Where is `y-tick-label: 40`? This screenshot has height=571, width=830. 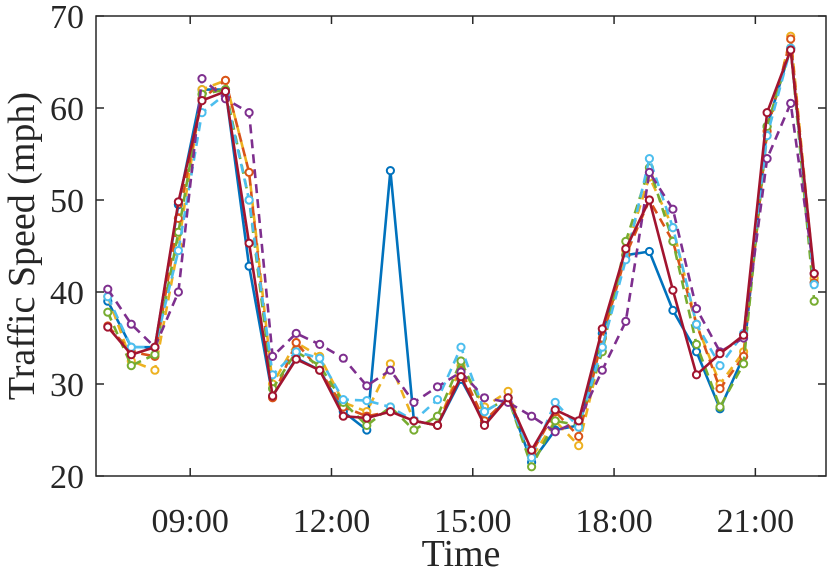 y-tick-label: 40 is located at coordinates (67, 293).